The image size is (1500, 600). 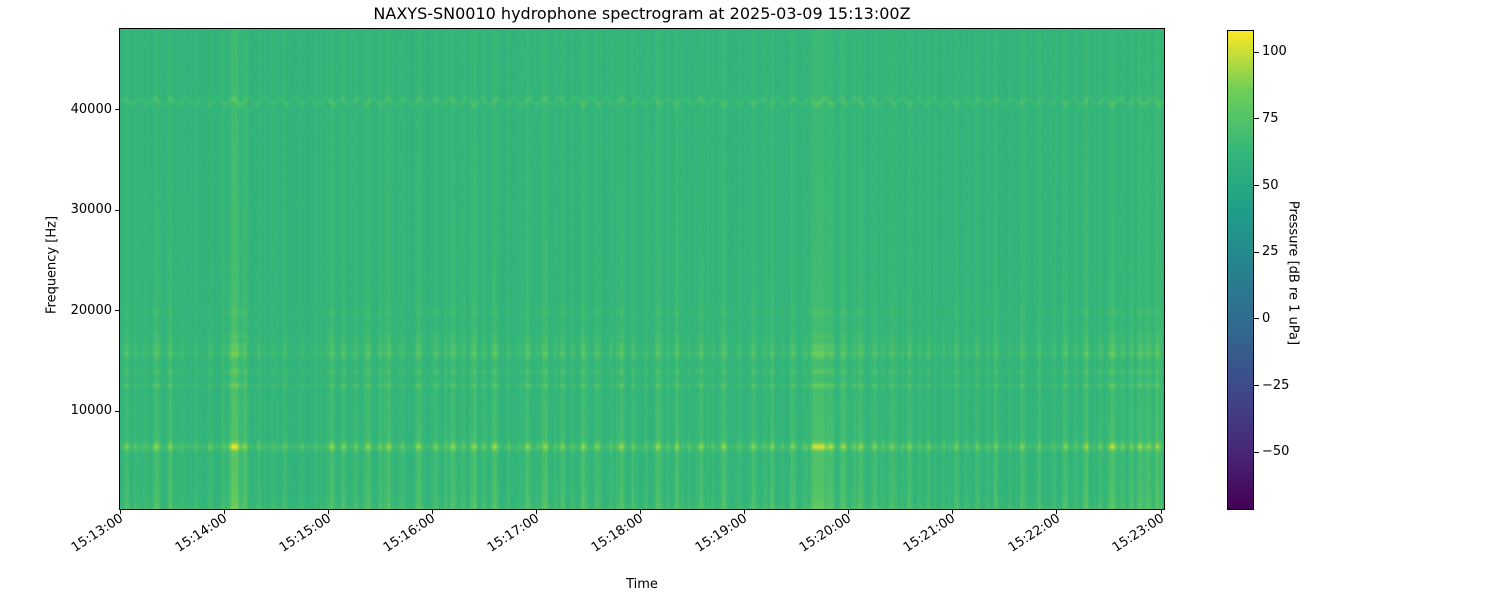 I want to click on x-axis-tick-label: 15:18:00, so click(x=618, y=533).